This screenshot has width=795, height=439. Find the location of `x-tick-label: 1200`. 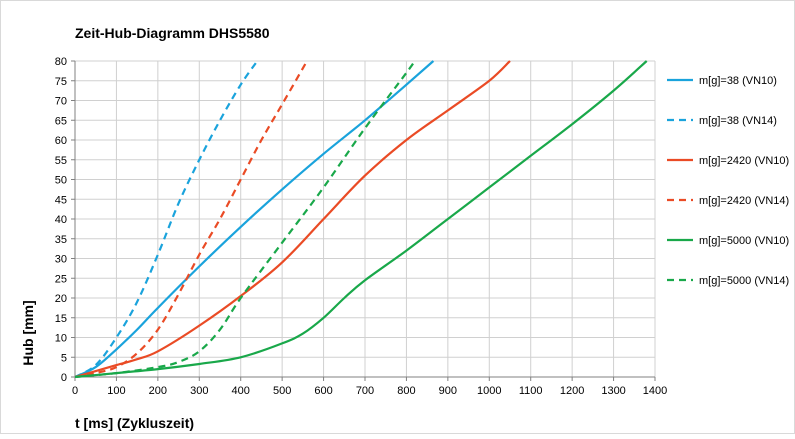

x-tick-label: 1200 is located at coordinates (572, 391).